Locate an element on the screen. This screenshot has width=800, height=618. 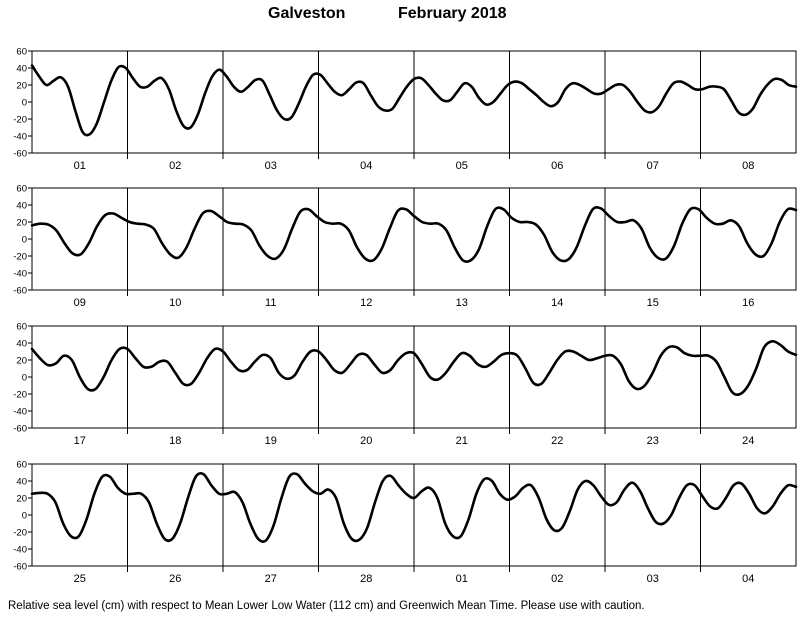
x-day-label: 12 is located at coordinates (366, 303).